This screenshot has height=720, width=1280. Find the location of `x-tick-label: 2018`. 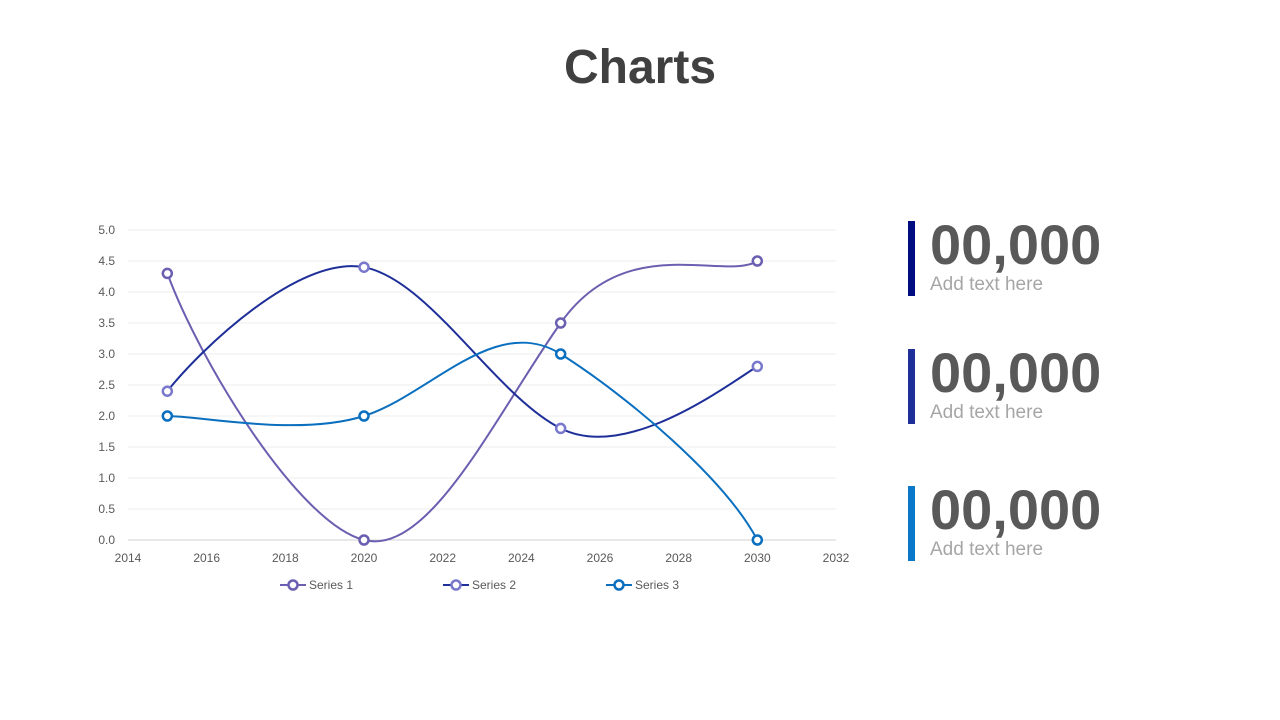

x-tick-label: 2018 is located at coordinates (285, 558).